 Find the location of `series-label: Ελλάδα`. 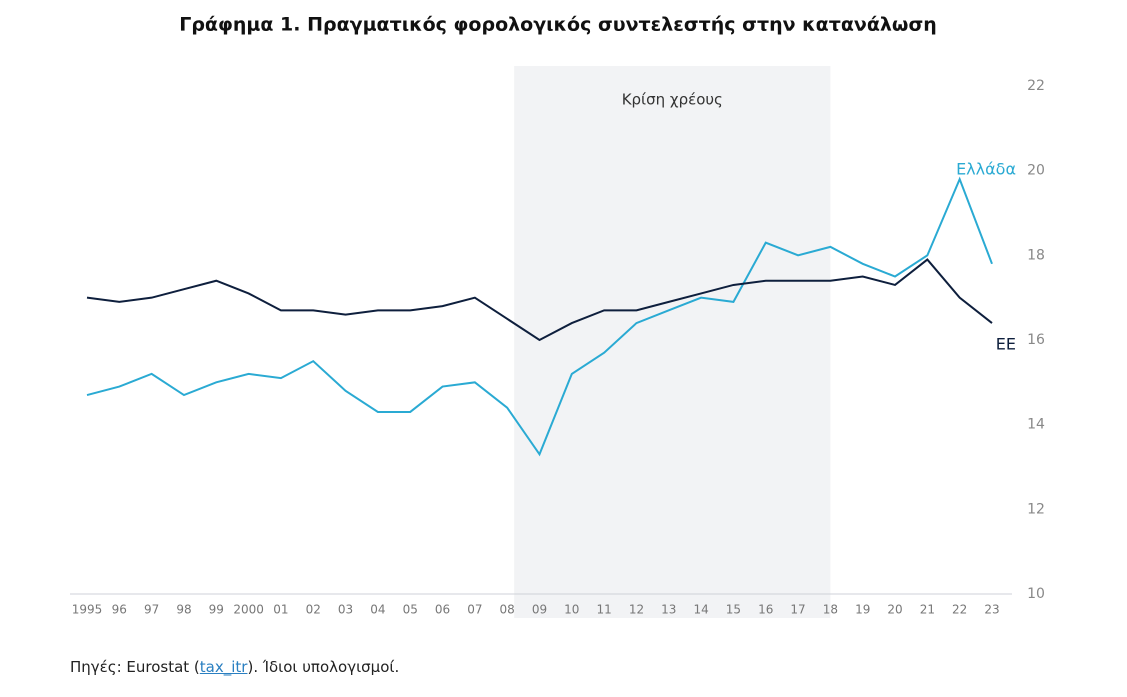

series-label: Ελλάδα is located at coordinates (986, 169).